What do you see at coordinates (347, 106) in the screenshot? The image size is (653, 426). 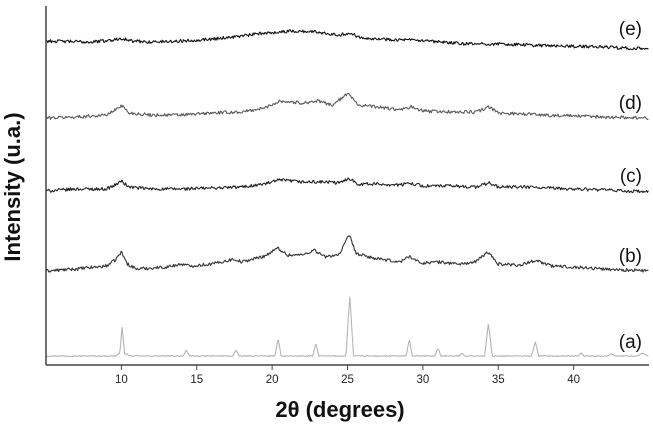 I see `series-line-d` at bounding box center [347, 106].